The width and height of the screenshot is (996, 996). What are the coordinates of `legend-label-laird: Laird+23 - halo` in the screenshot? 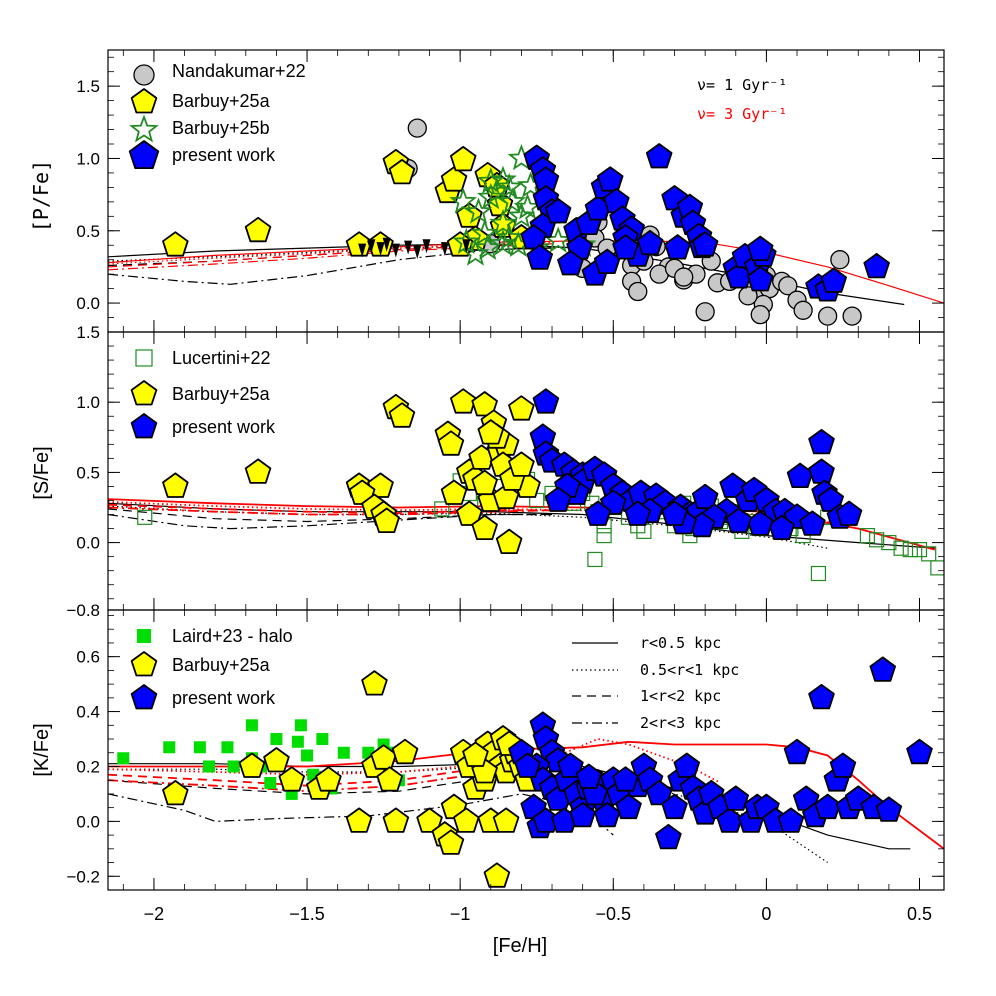 It's located at (232, 636).